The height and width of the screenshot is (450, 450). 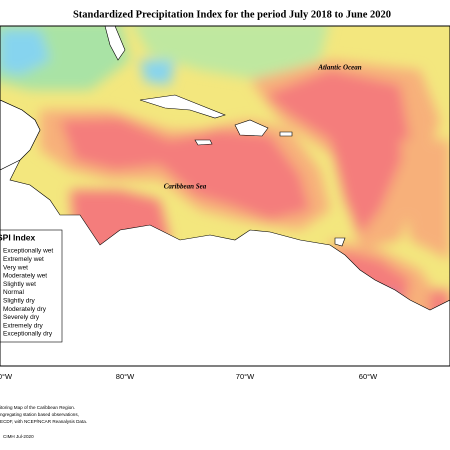 I want to click on legend-item: Exceptionally wet, so click(x=28, y=251).